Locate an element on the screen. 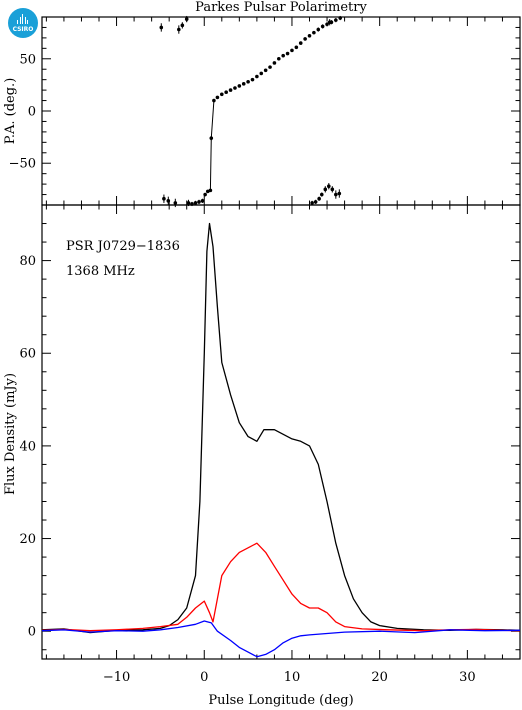 This screenshot has height=710, width=522. profile-y-tick-label: 80 is located at coordinates (27, 261).